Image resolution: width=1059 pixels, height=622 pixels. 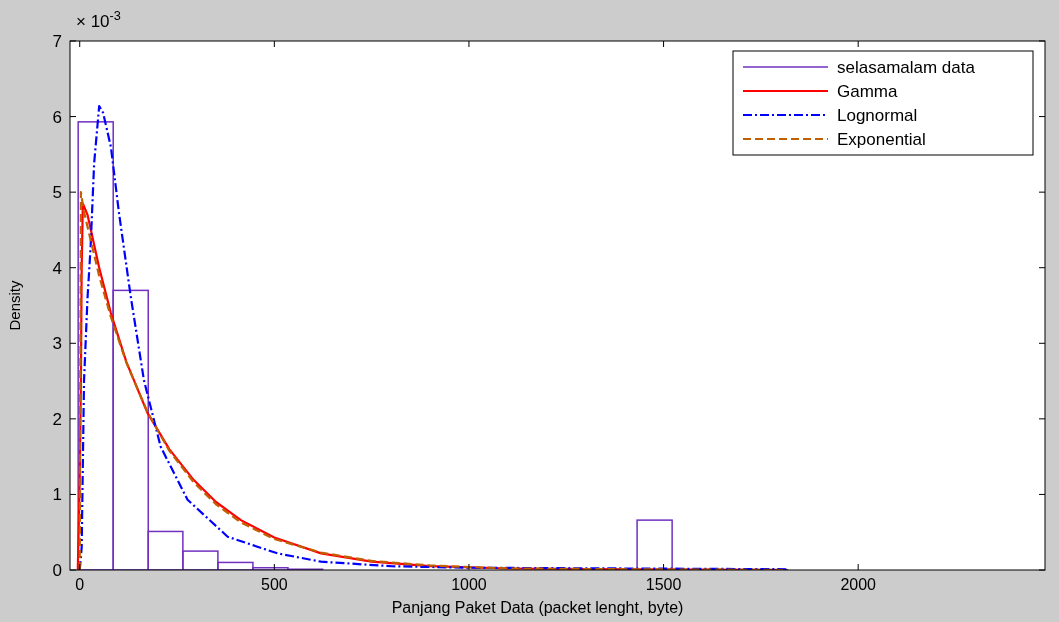 I want to click on y-tick-label: 3, so click(x=57, y=344).